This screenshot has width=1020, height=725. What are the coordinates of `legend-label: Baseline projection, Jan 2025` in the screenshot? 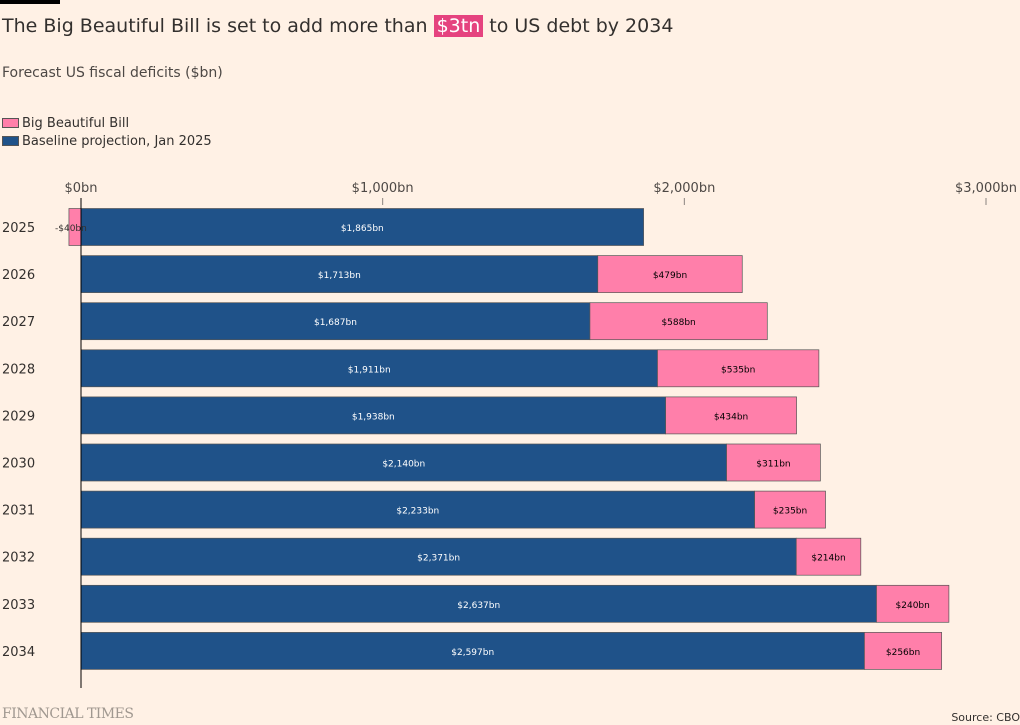 It's located at (117, 141).